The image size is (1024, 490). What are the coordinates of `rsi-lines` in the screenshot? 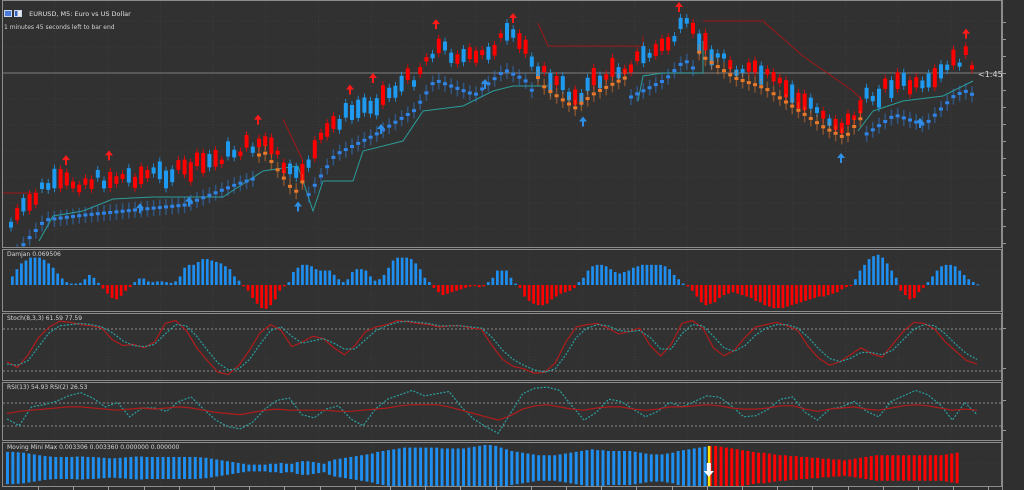 It's located at (502, 411).